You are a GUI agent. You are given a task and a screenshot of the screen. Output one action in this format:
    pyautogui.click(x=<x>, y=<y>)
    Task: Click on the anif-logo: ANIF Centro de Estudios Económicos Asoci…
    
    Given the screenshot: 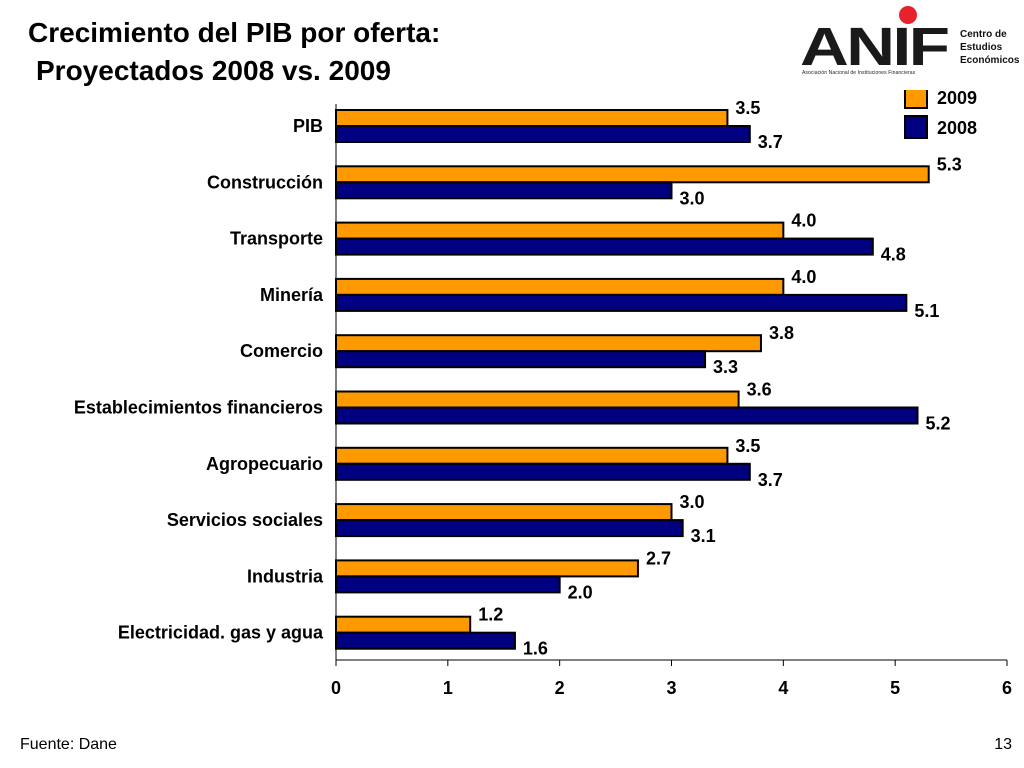 What is the action you would take?
    pyautogui.click(x=910, y=43)
    